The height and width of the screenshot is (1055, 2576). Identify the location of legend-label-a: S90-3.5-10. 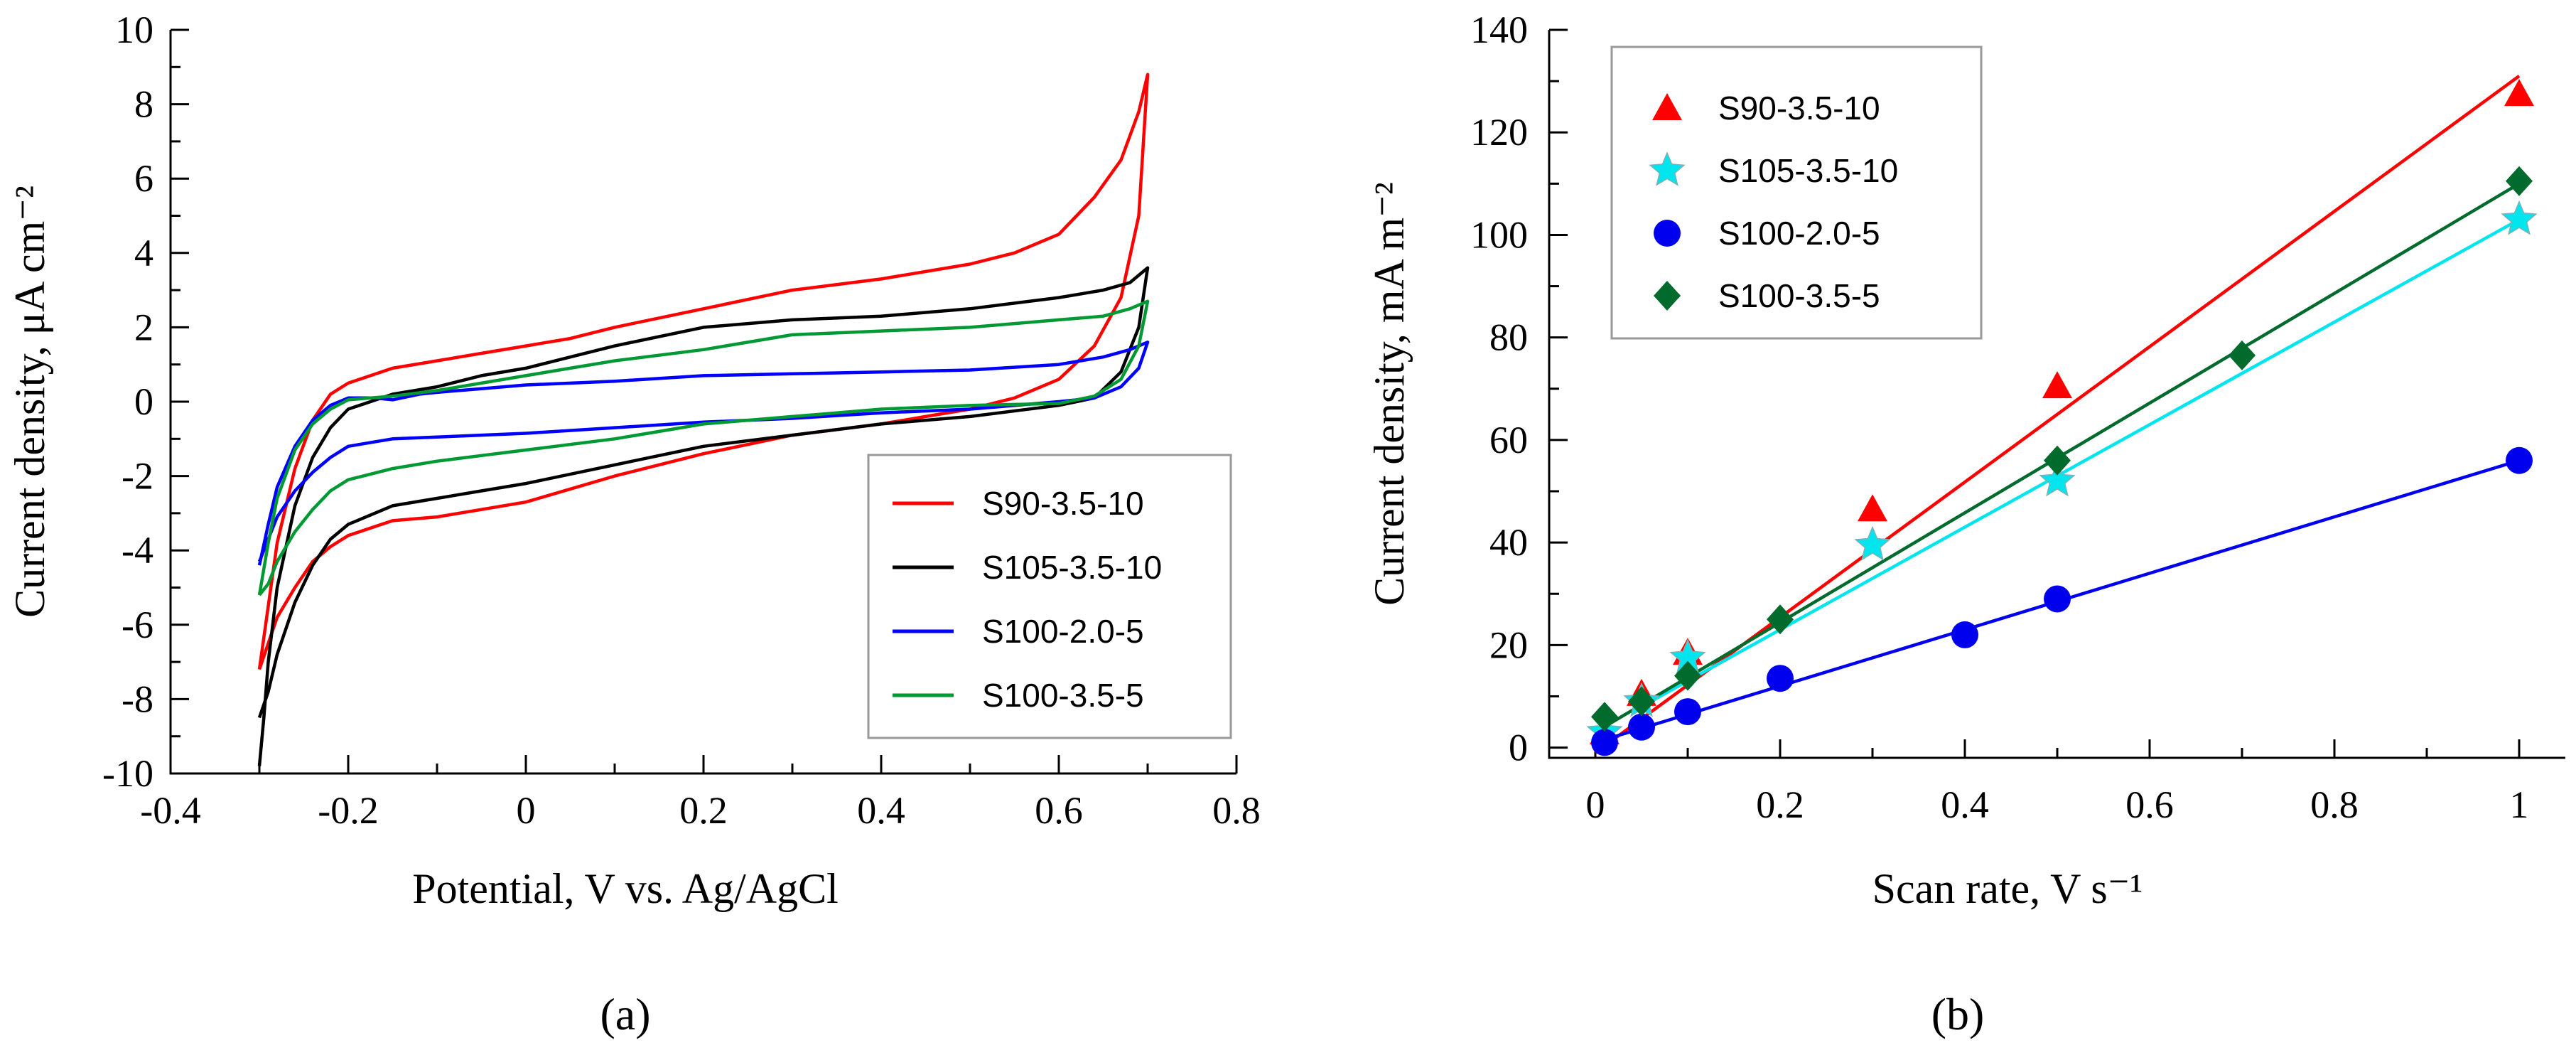
(1063, 504).